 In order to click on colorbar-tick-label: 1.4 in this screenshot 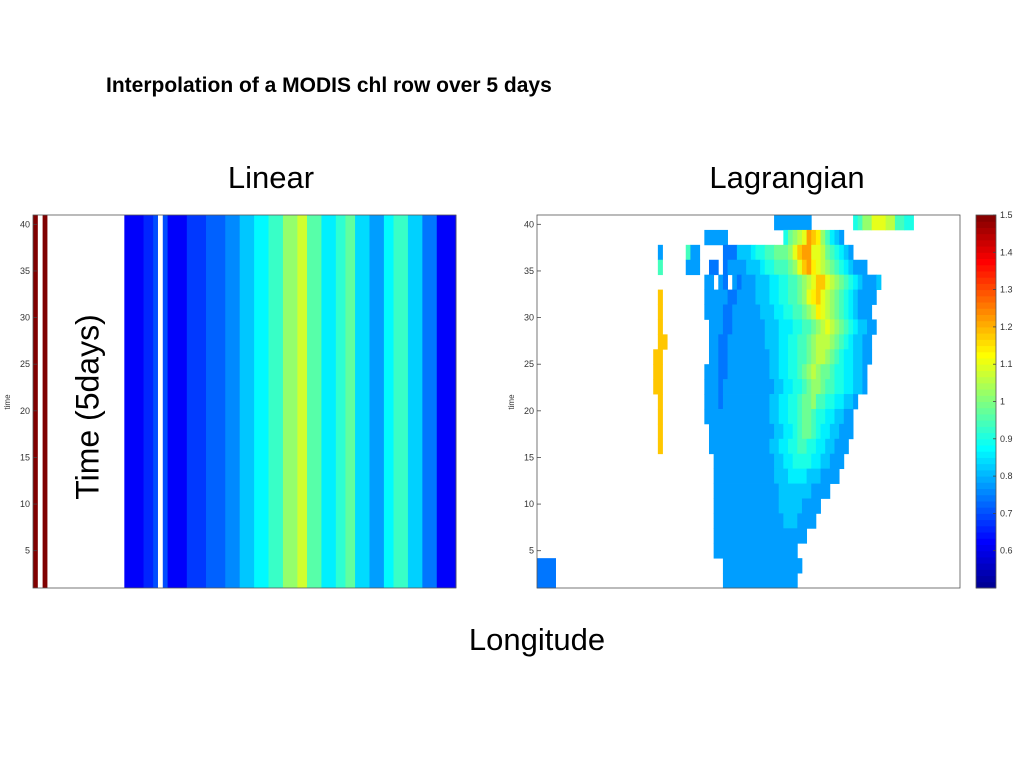, I will do `click(1006, 252)`.